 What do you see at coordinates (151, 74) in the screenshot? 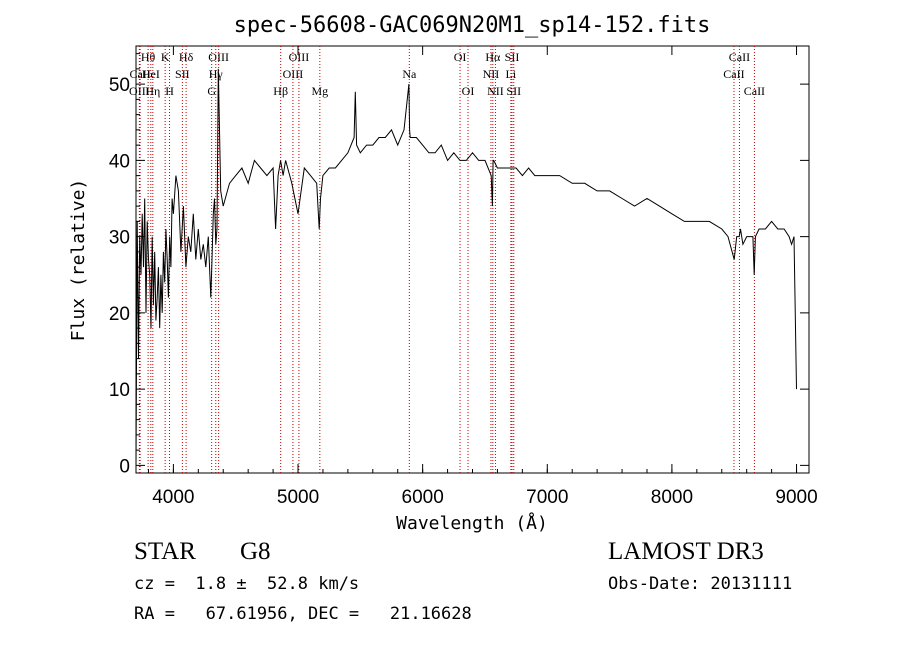
I see `line-marker-label: HeI` at bounding box center [151, 74].